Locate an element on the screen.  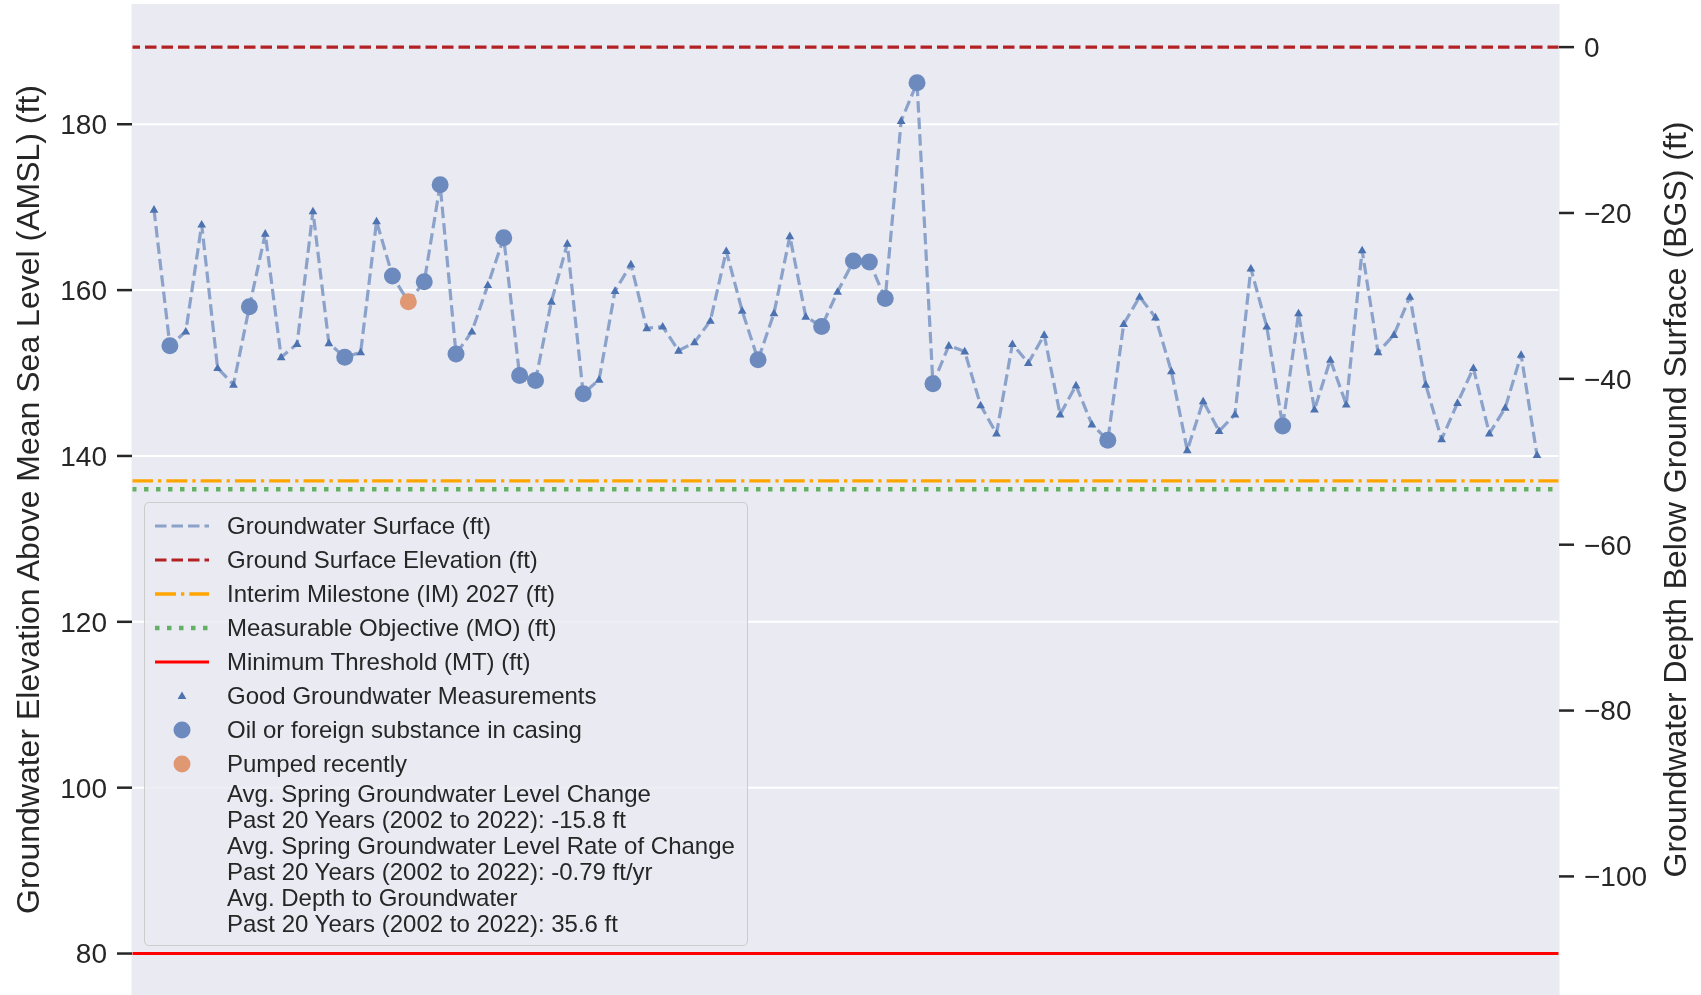
legend-label: Oil or foreign substance in casing is located at coordinates (404, 729).